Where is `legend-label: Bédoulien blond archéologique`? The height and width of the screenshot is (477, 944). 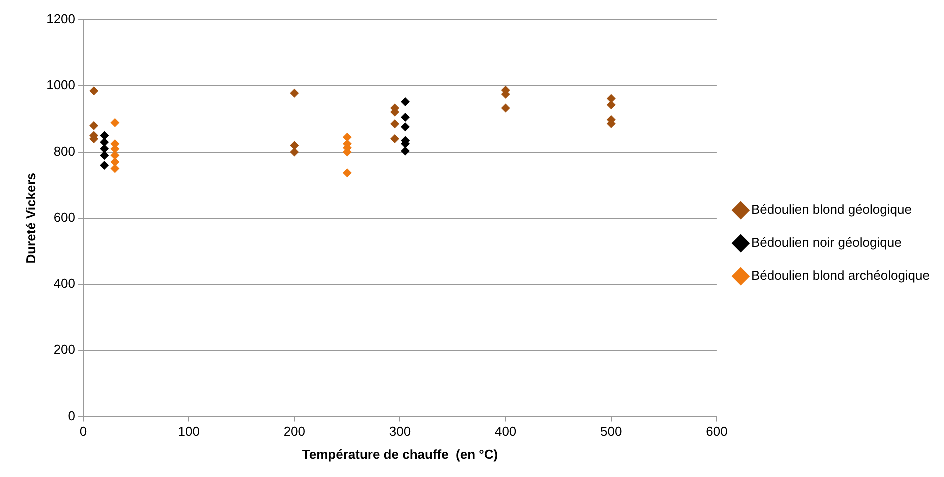 legend-label: Bédoulien blond archéologique is located at coordinates (840, 276).